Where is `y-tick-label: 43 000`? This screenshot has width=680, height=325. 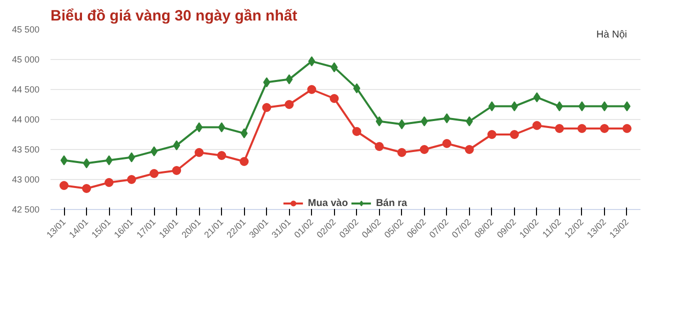 y-tick-label: 43 000 is located at coordinates (26, 179).